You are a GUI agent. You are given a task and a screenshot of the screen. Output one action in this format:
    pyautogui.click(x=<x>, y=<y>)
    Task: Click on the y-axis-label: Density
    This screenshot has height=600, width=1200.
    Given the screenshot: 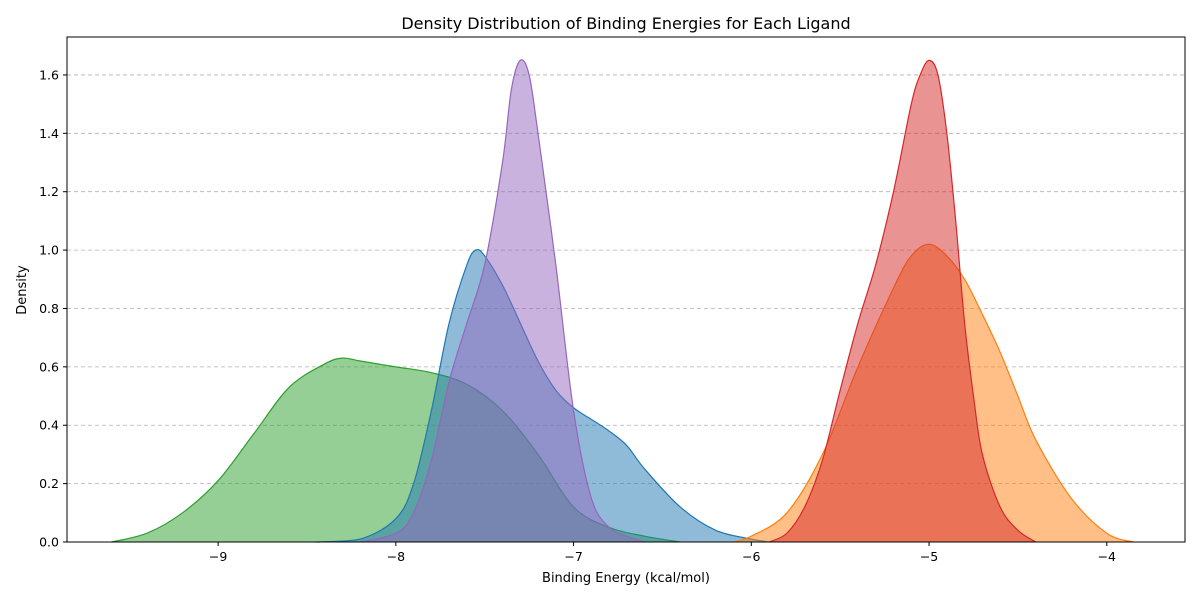 What is the action you would take?
    pyautogui.click(x=22, y=290)
    